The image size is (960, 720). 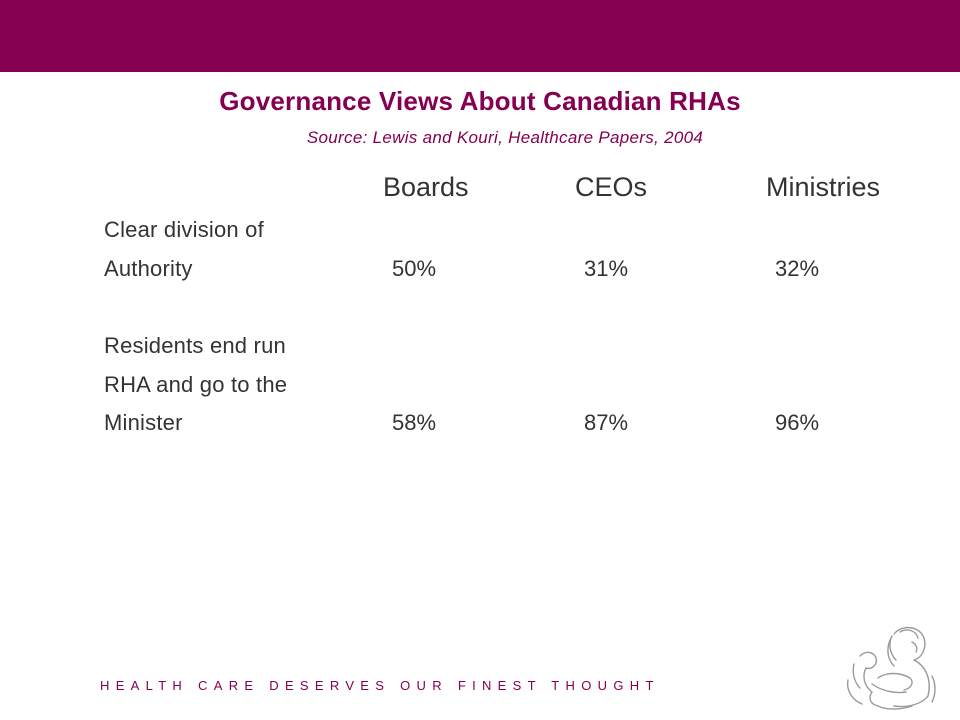 What do you see at coordinates (414, 422) in the screenshot?
I see `table-cell-boards: 58%` at bounding box center [414, 422].